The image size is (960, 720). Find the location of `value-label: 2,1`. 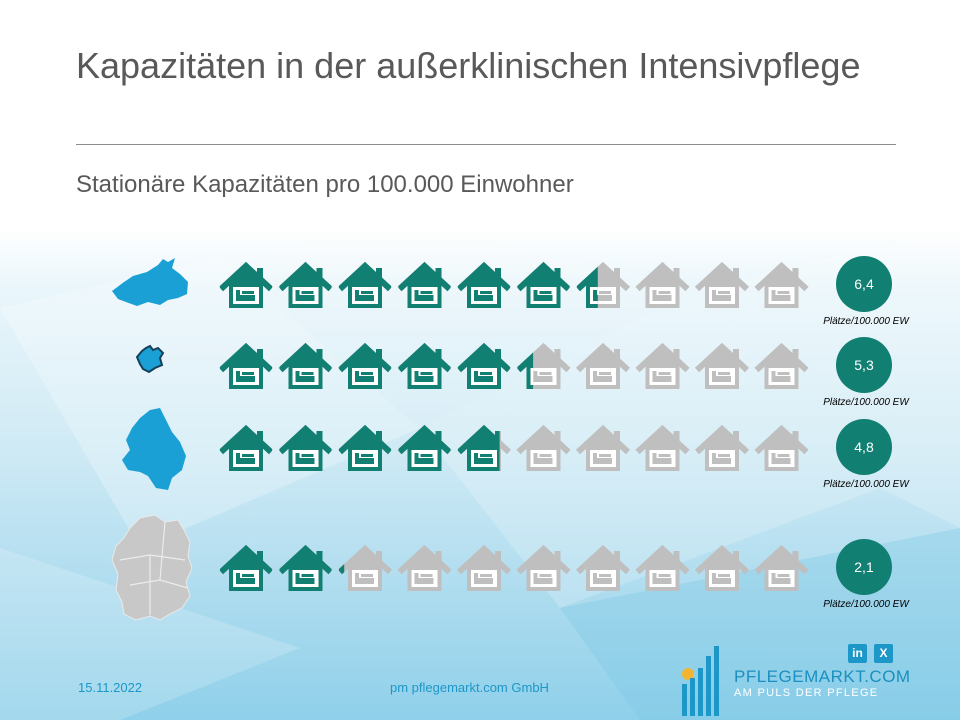

value-label: 2,1 is located at coordinates (864, 567).